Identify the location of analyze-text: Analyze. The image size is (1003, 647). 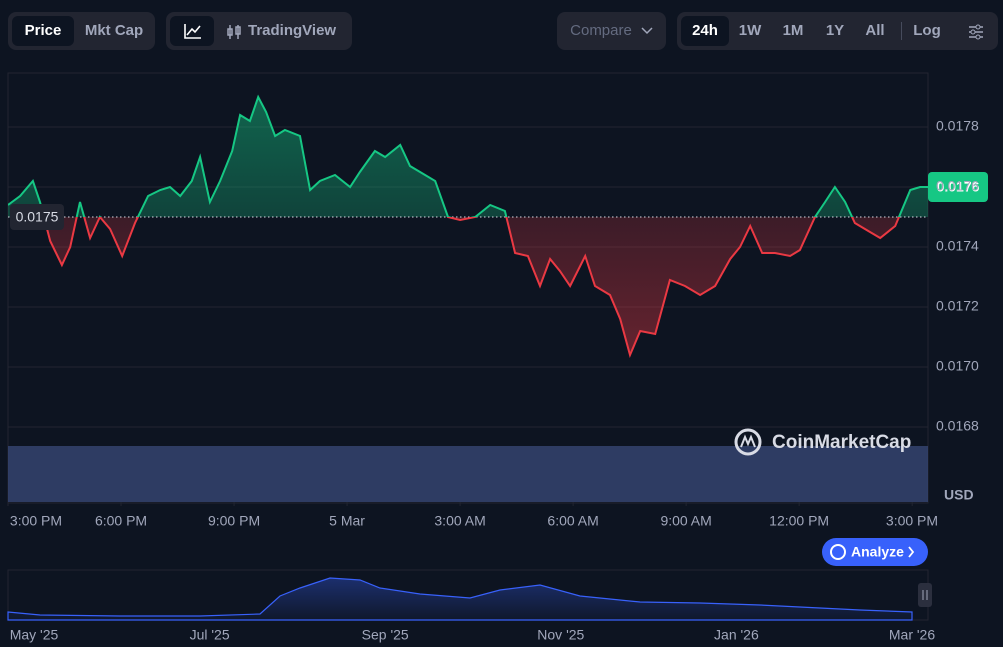
(877, 552).